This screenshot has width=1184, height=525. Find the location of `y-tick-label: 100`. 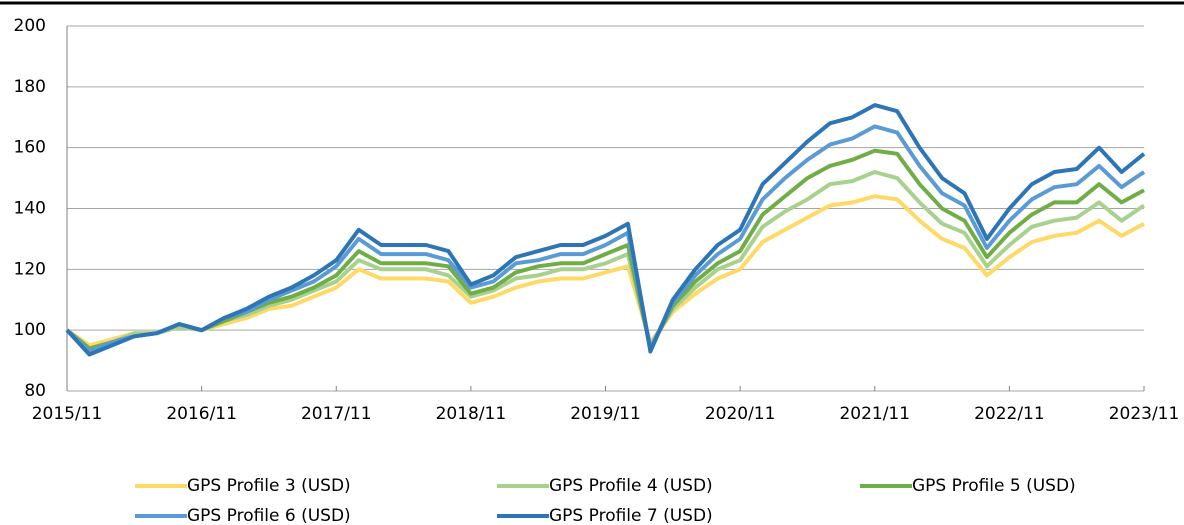

y-tick-label: 100 is located at coordinates (30, 330).